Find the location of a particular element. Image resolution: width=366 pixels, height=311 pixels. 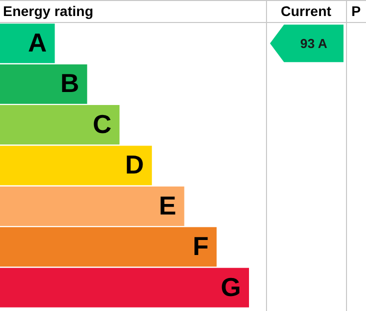

chart-title: Energy rating is located at coordinates (48, 10).